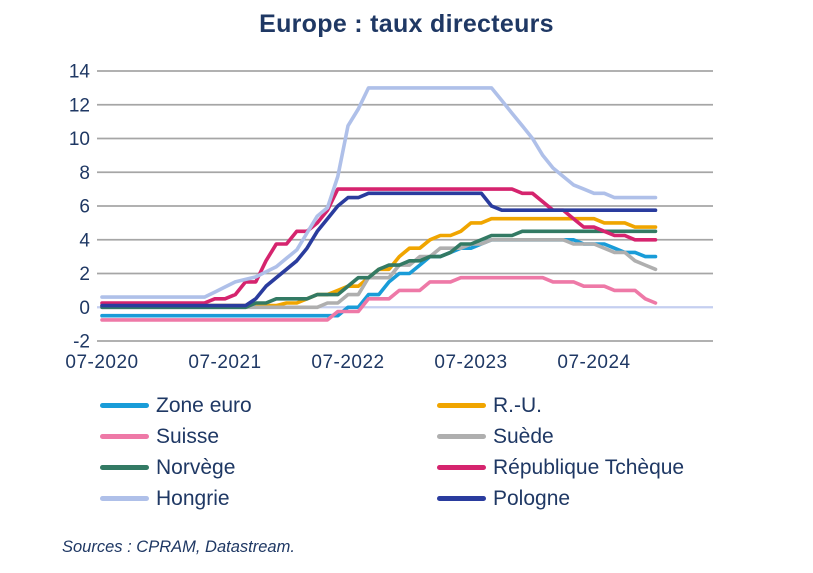 The height and width of the screenshot is (573, 813). I want to click on legend-item-zone-euro: Zone euro, so click(268, 406).